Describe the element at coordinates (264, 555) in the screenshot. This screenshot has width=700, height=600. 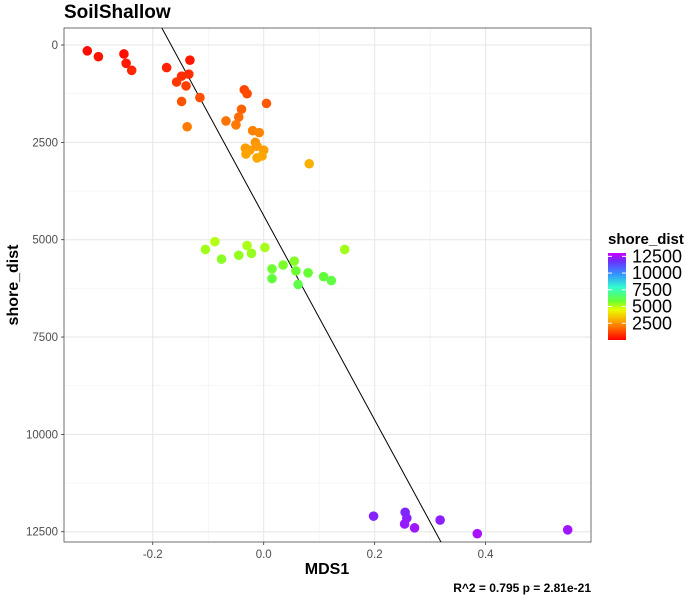
I see `x-tick-label: 0.0` at that location.